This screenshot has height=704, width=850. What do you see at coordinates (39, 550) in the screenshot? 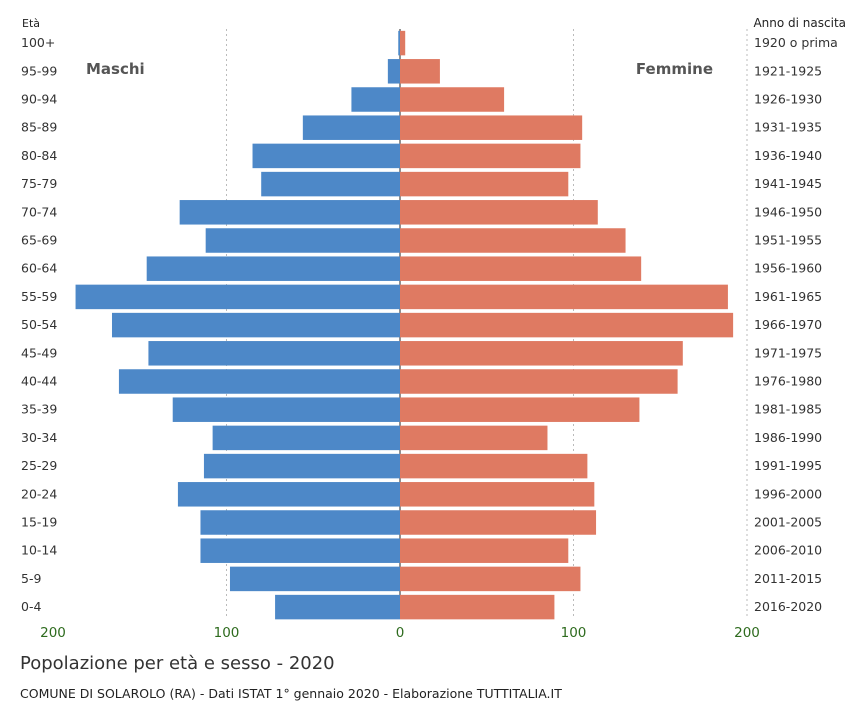
I see `age-group-label: 10-14` at bounding box center [39, 550].